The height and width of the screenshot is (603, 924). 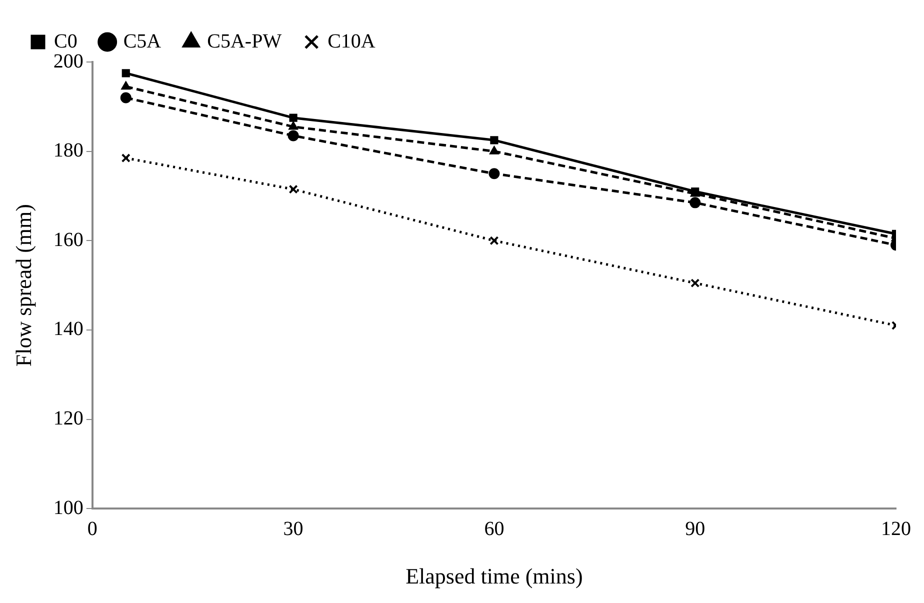 What do you see at coordinates (92, 529) in the screenshot?
I see `x-tick-label: 0` at bounding box center [92, 529].